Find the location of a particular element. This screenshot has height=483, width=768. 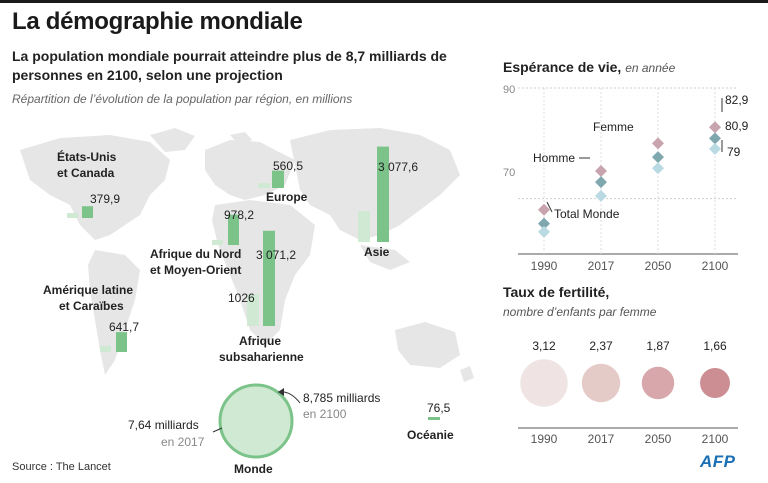

life-title: Espérance de vie, is located at coordinates (562, 67).